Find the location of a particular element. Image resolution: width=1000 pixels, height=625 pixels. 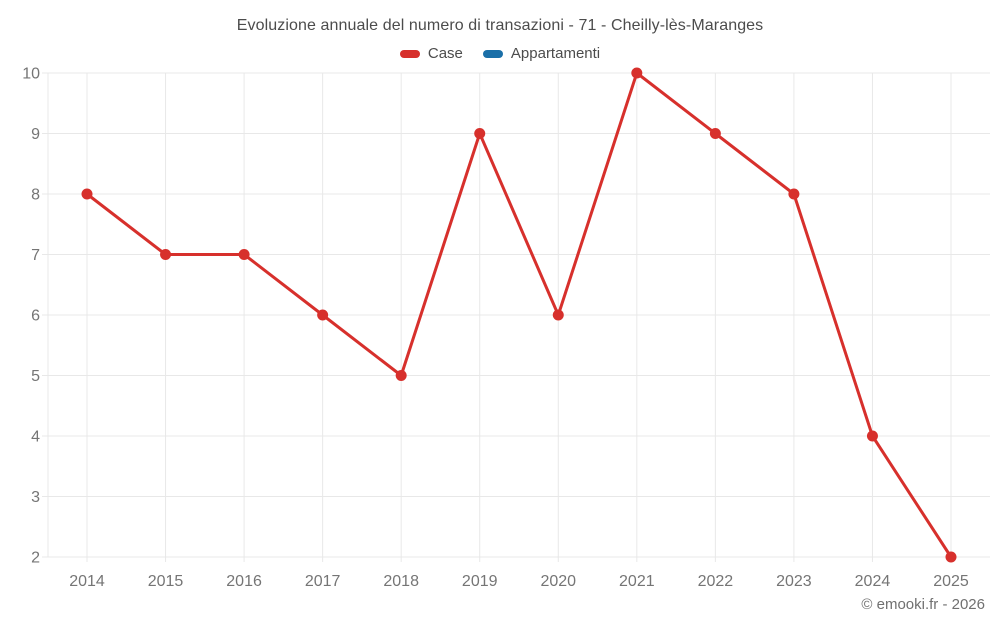

copyright-text: © emooki.fr - 2026 is located at coordinates (923, 604).